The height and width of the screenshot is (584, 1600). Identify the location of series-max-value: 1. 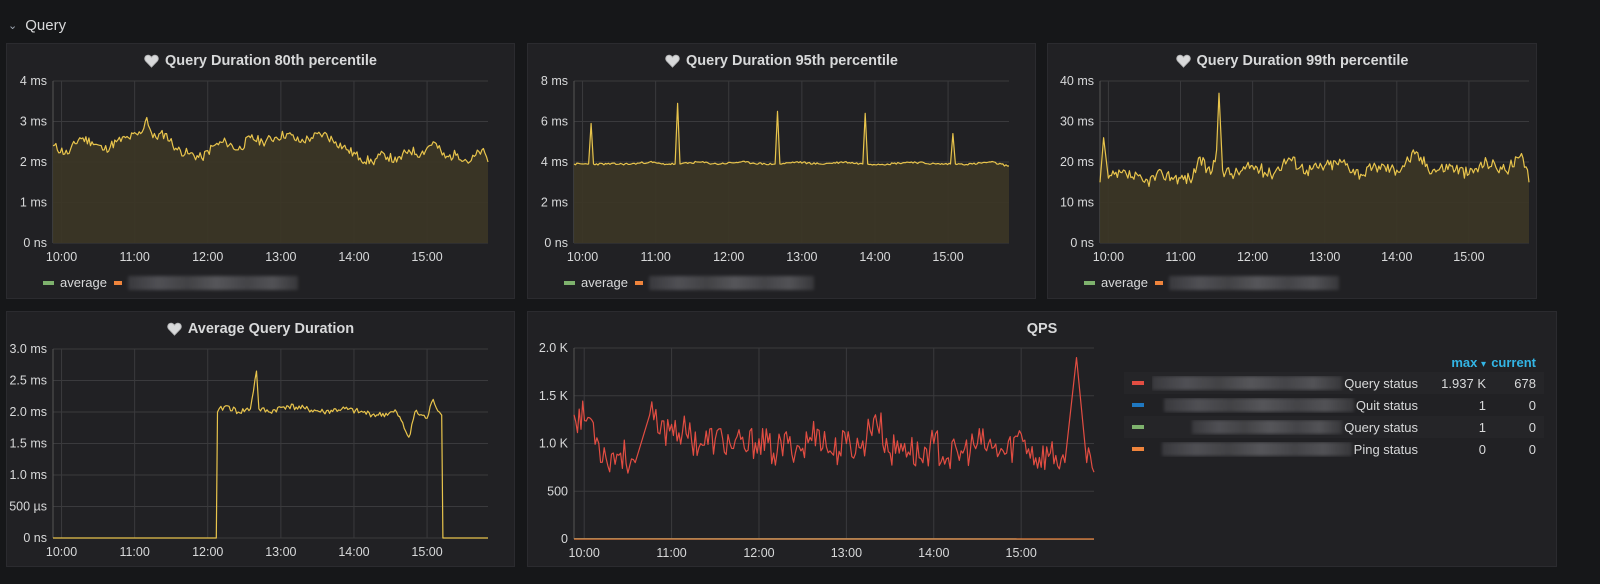
(1482, 405).